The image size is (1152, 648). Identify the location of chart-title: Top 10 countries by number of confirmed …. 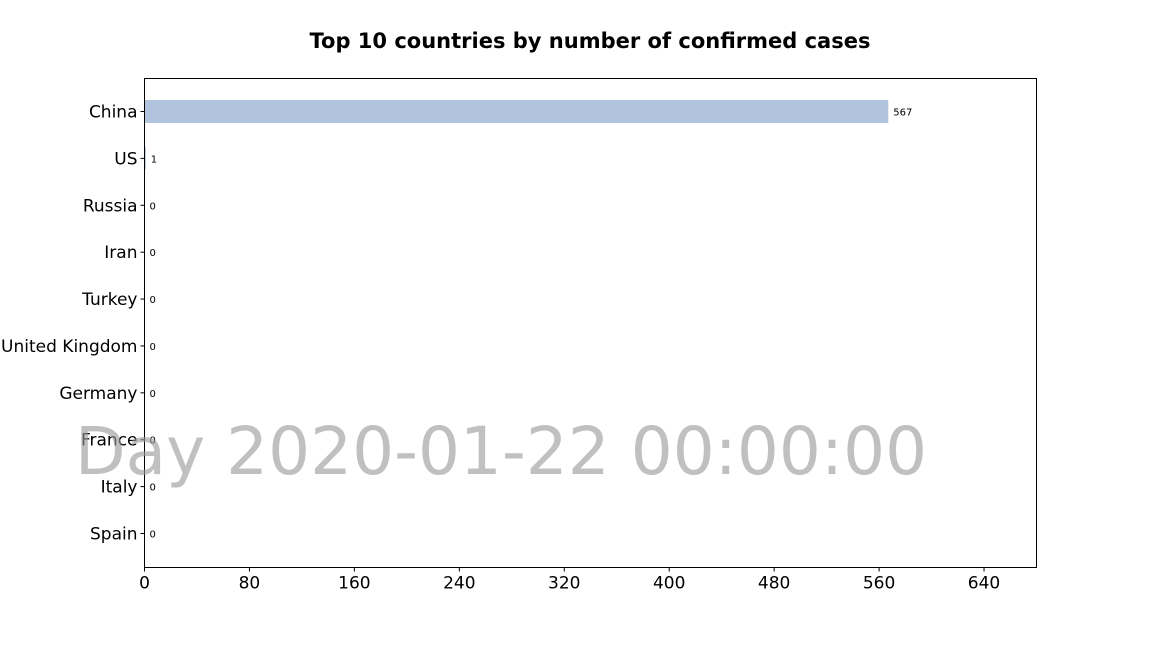
(590, 41).